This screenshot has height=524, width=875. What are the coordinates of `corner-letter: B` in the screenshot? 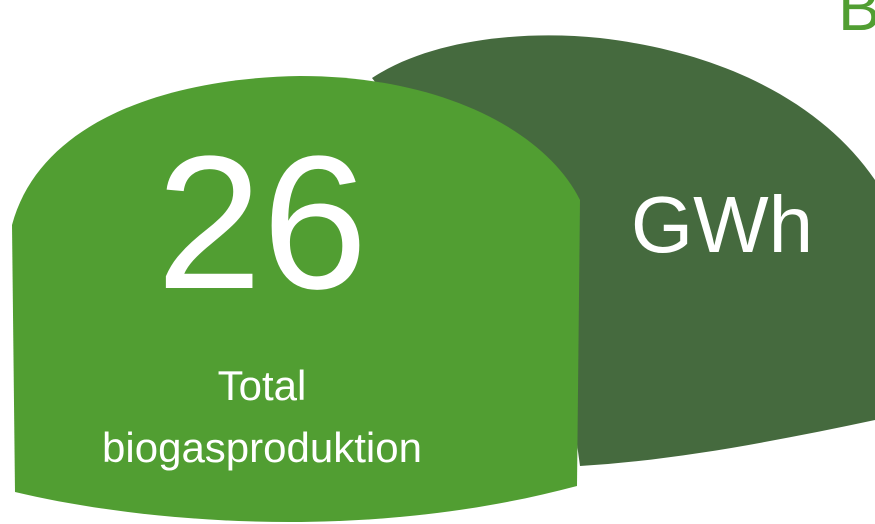 It's located at (856, 22).